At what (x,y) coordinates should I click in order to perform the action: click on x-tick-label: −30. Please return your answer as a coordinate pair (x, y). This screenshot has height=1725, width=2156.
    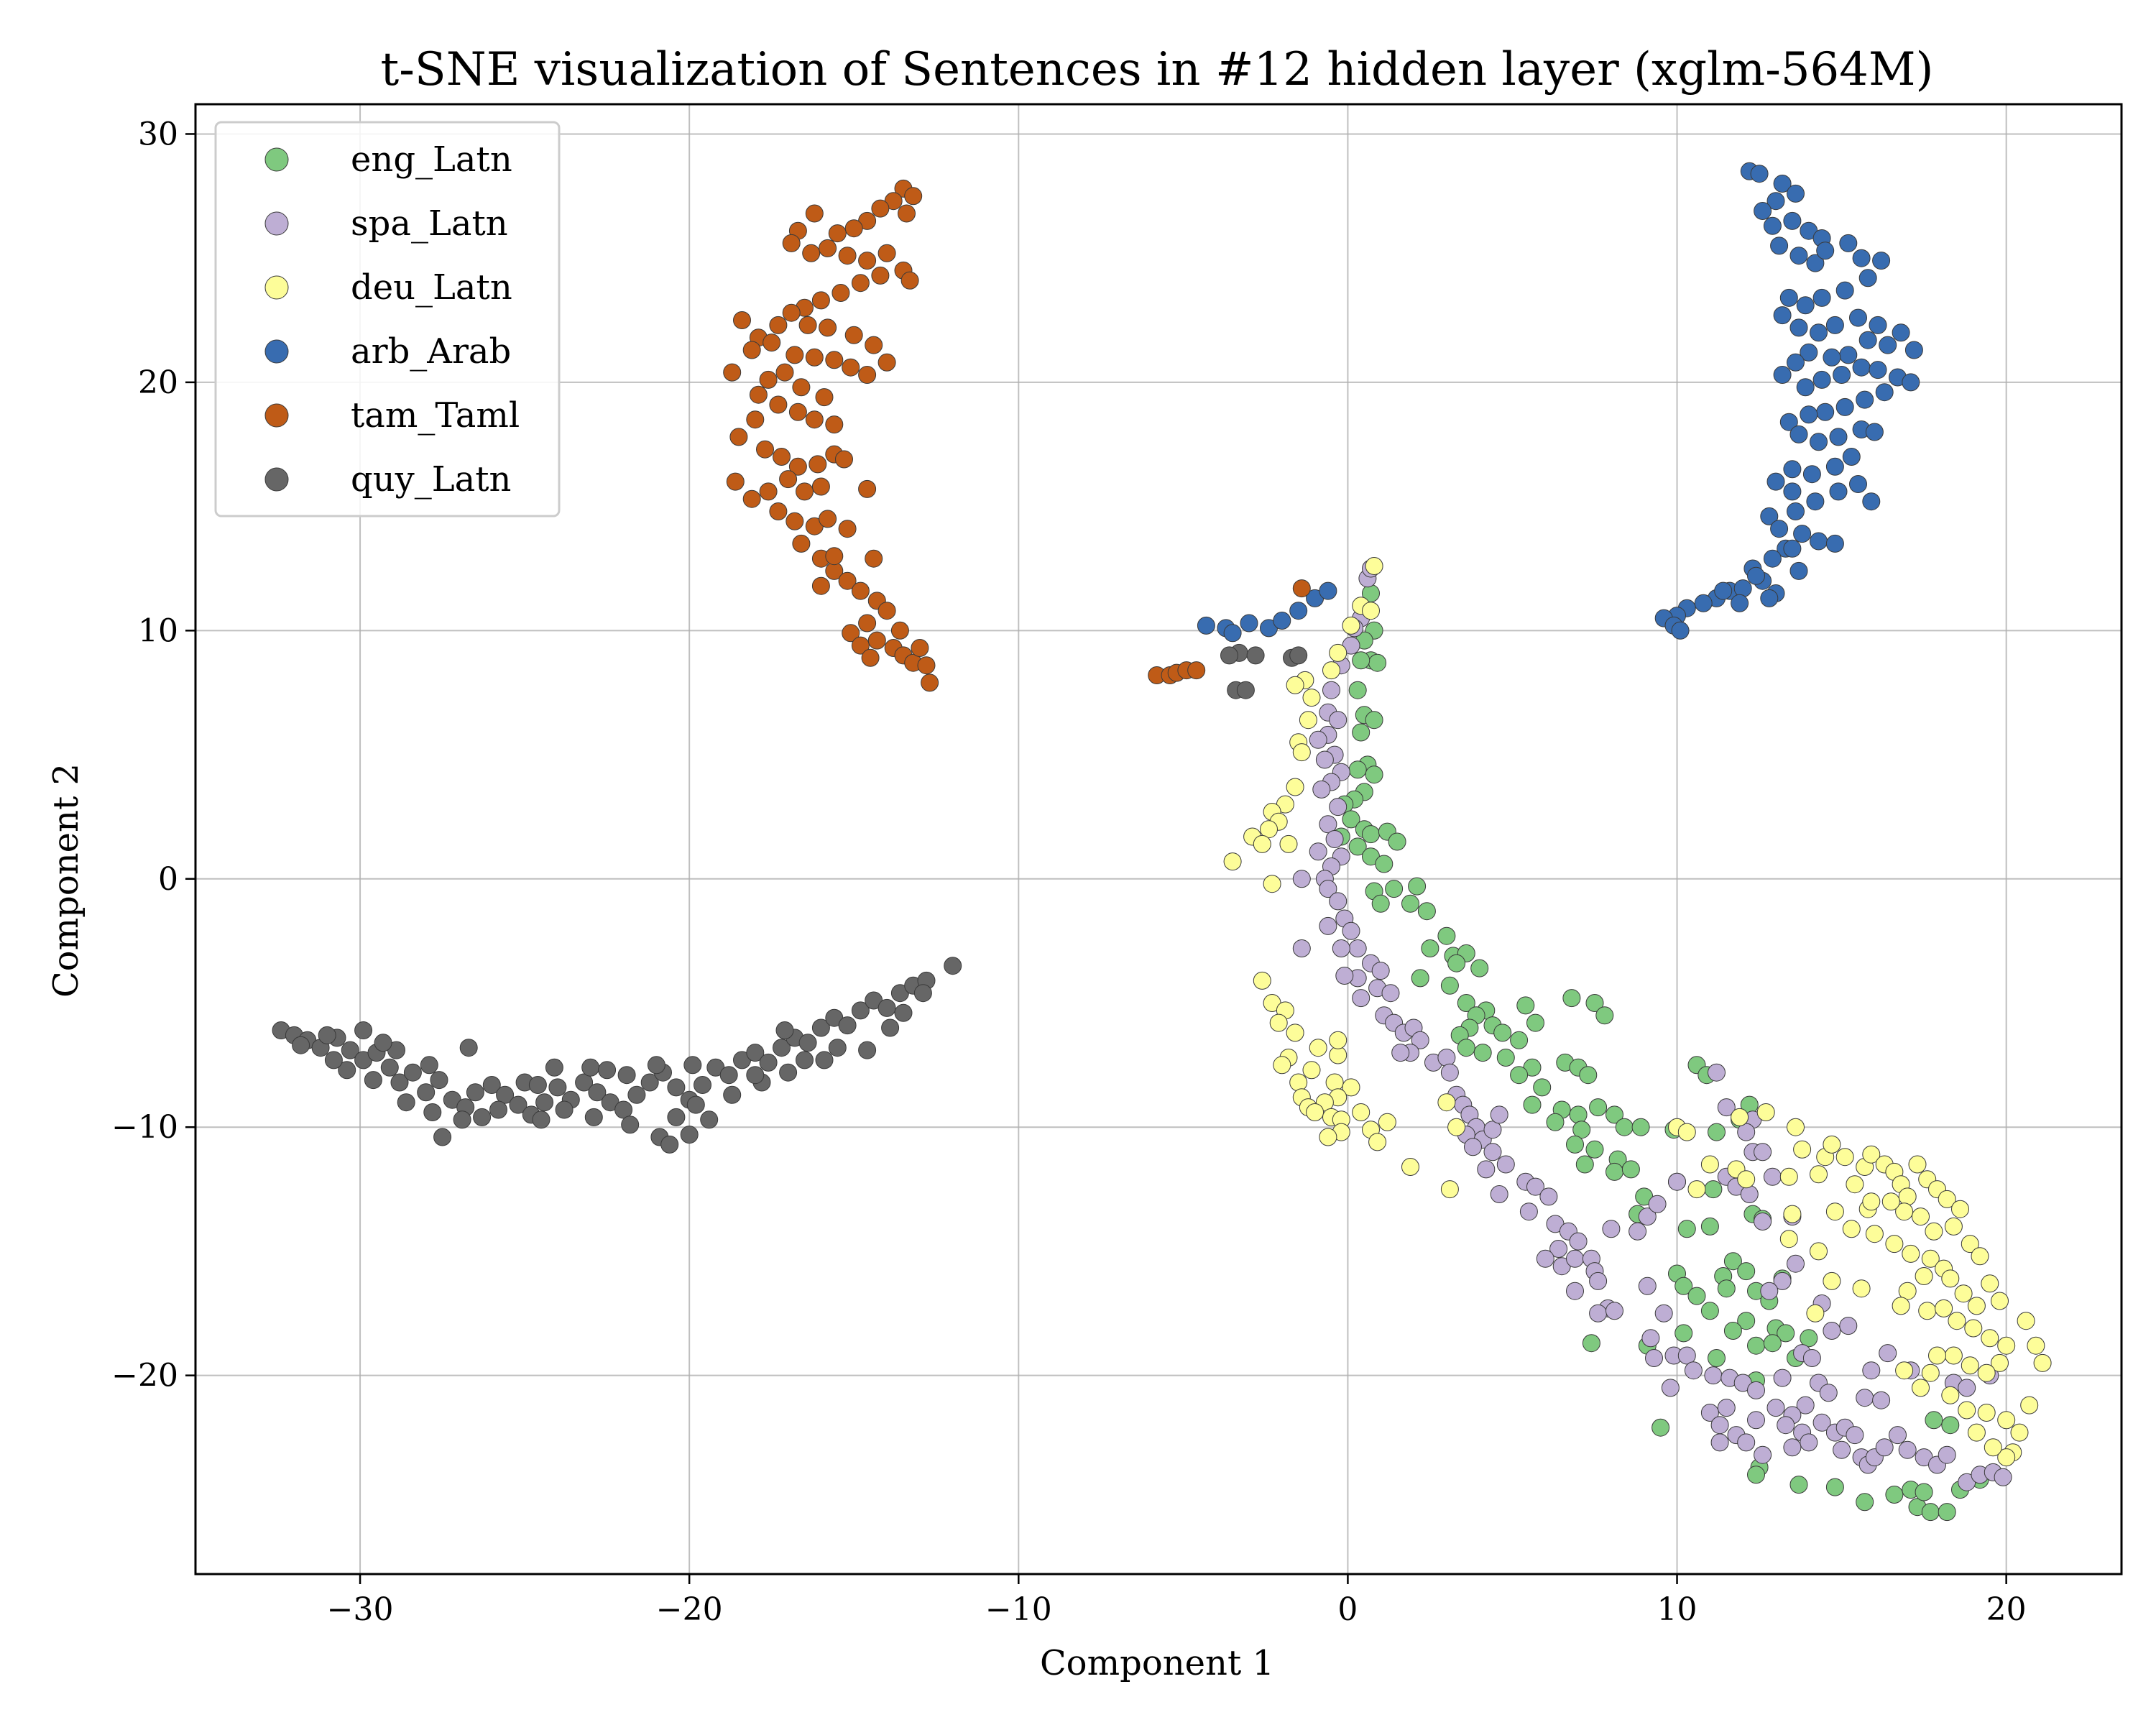
    Looking at the image, I should click on (361, 1609).